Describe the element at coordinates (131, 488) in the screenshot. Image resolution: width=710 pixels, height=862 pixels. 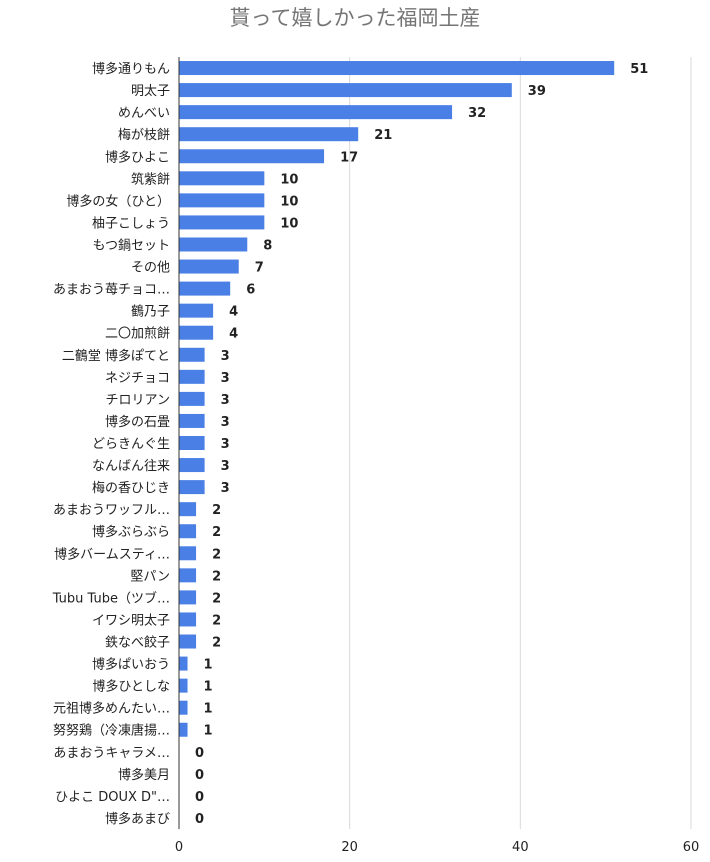
I see `category-label: 梅の香ひじき` at that location.